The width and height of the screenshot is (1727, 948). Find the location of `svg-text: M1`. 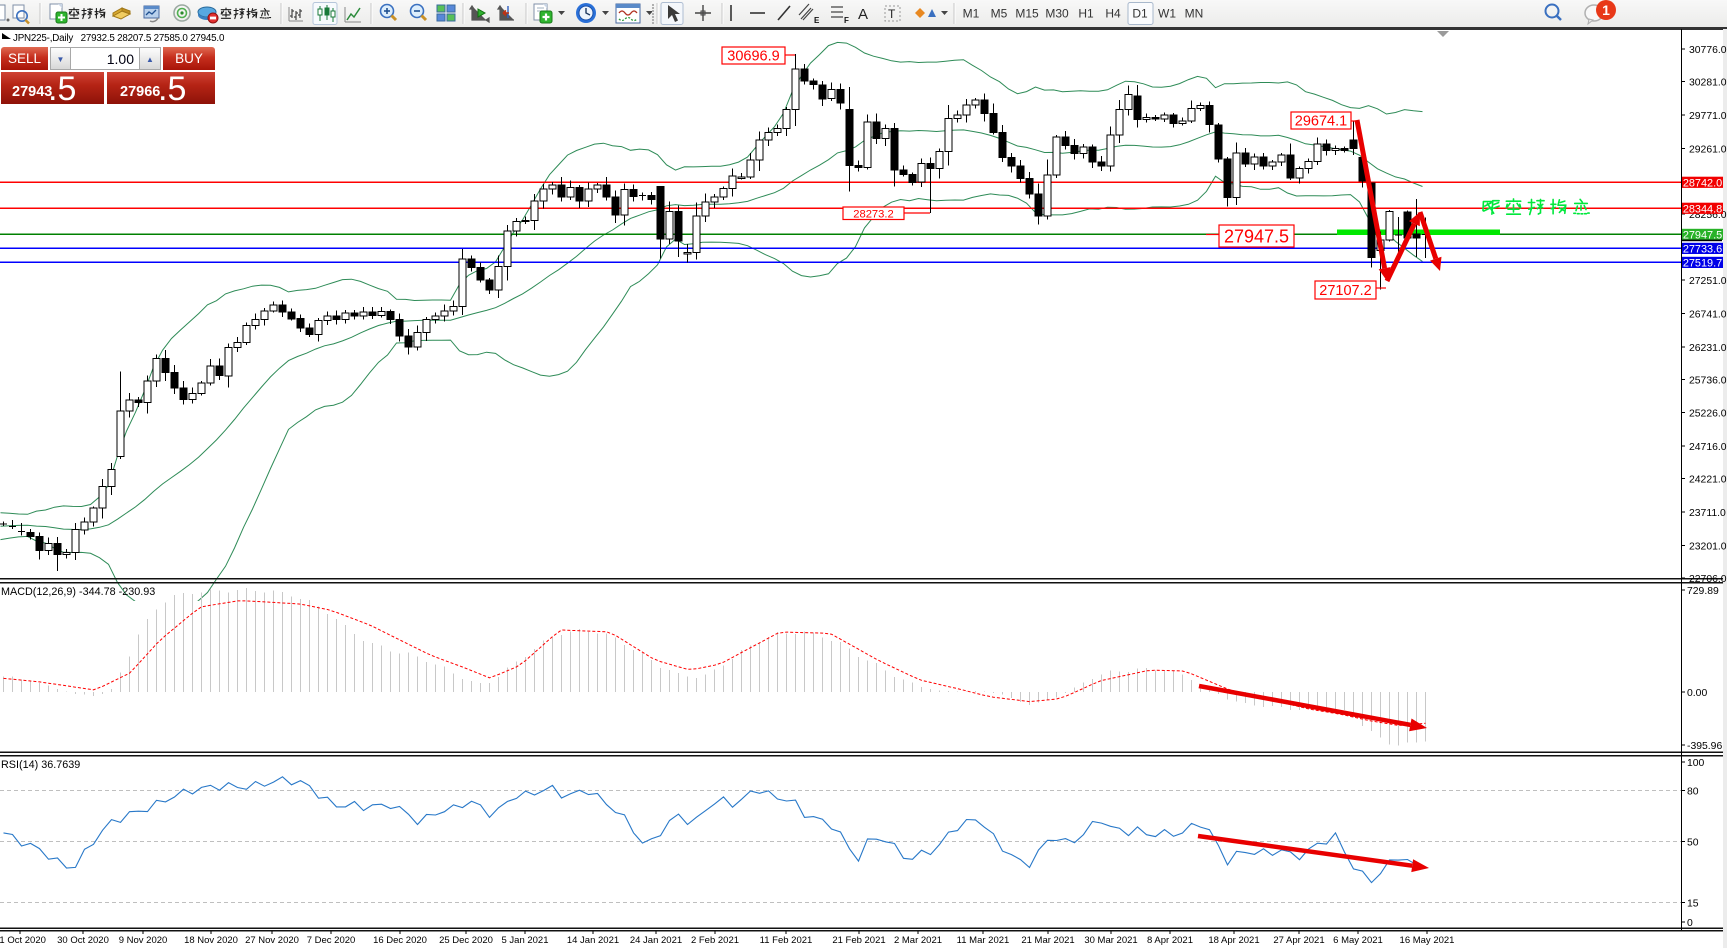

svg-text: M1 is located at coordinates (971, 14).